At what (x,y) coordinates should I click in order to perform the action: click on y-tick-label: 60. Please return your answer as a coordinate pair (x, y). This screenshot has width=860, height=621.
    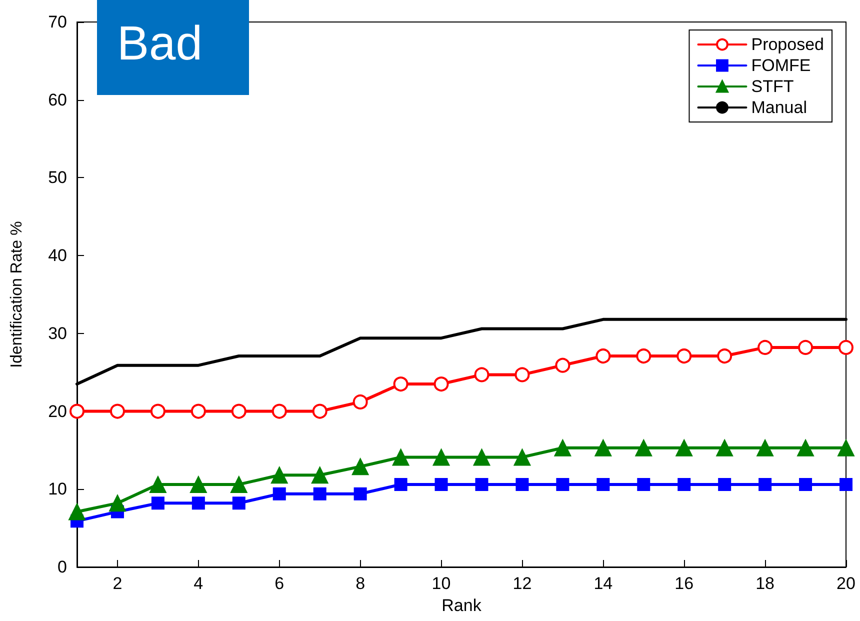
    Looking at the image, I should click on (57, 100).